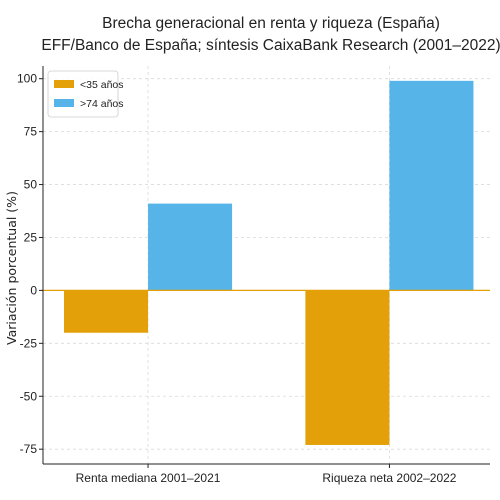  Describe the element at coordinates (83, 94) in the screenshot. I see `legend-box` at that location.